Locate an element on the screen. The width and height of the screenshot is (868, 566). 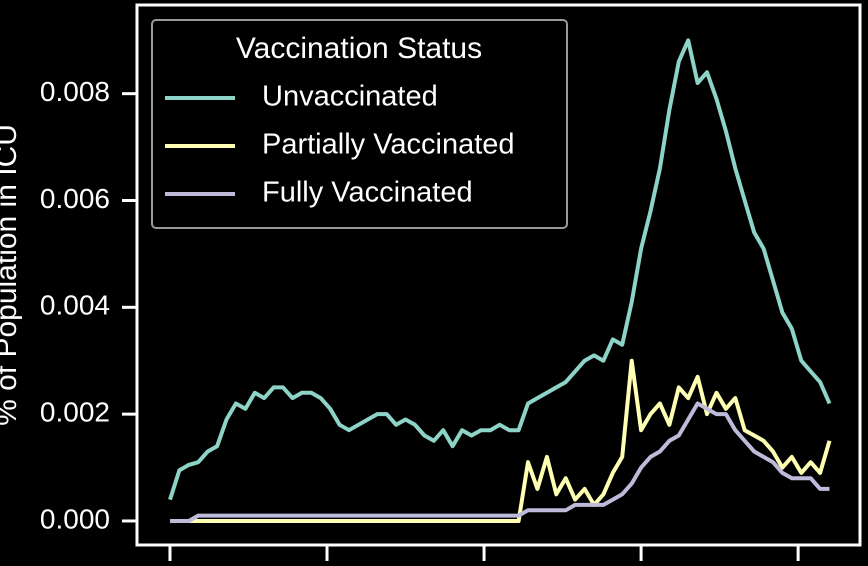
legend-label: Fully Vaccinated is located at coordinates (367, 193).